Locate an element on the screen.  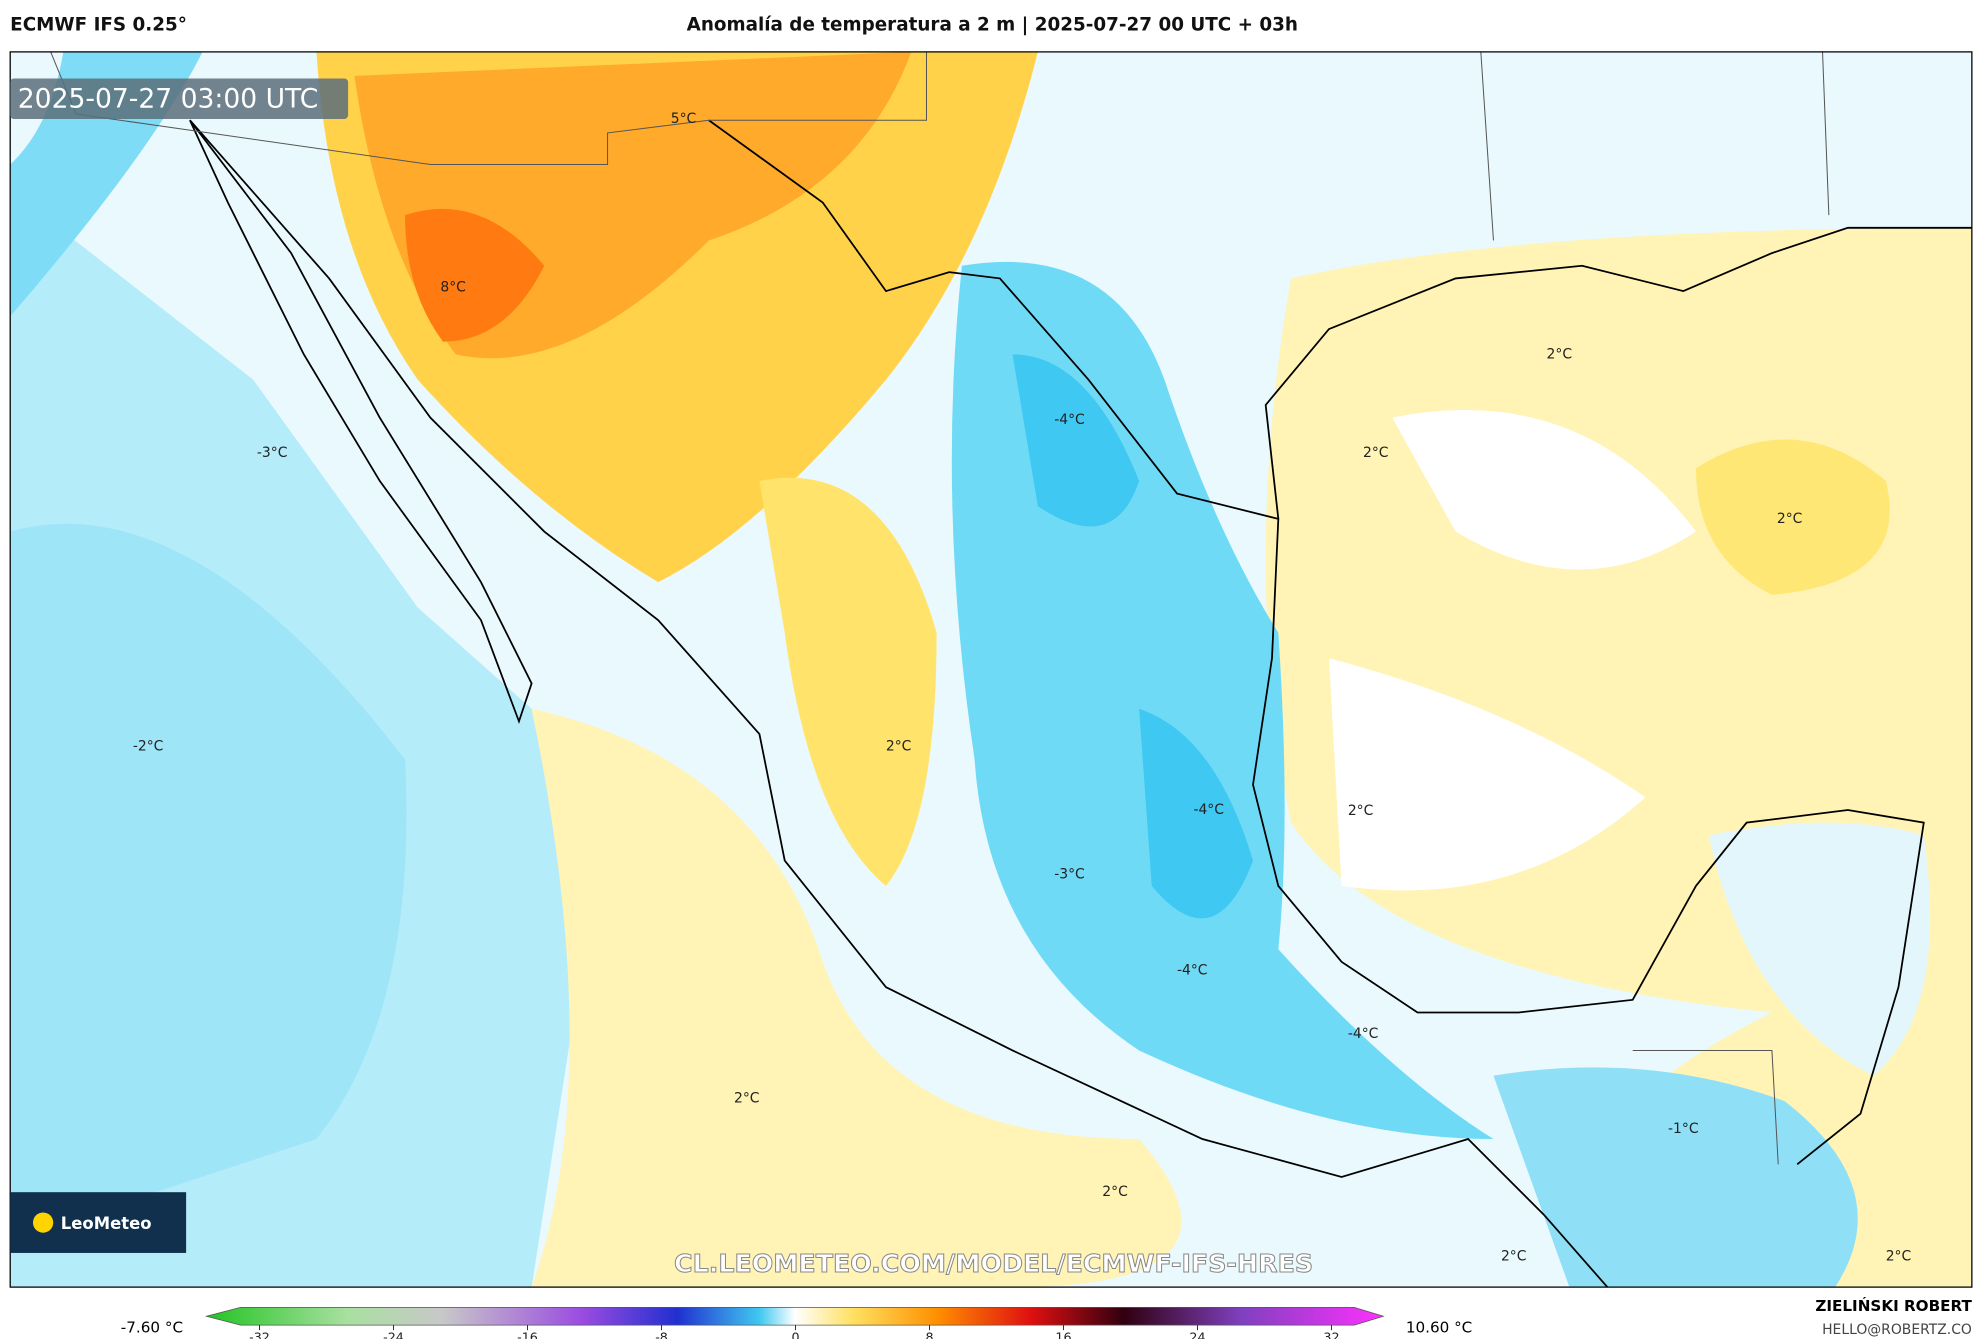
contour-label: -2°C is located at coordinates (148, 747).